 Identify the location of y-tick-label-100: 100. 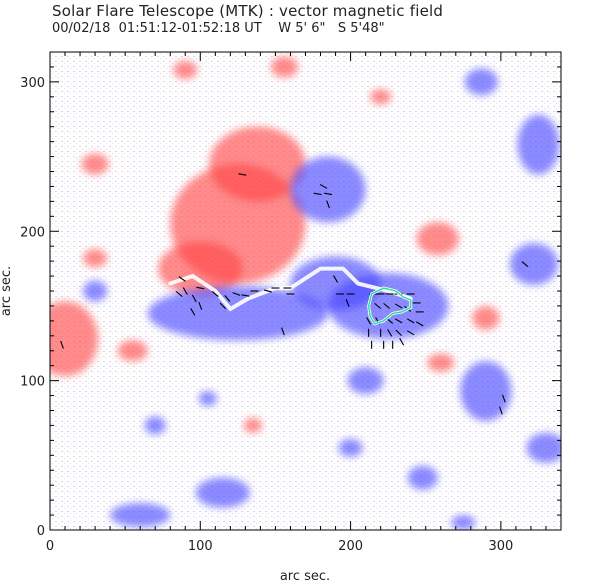
(32, 382).